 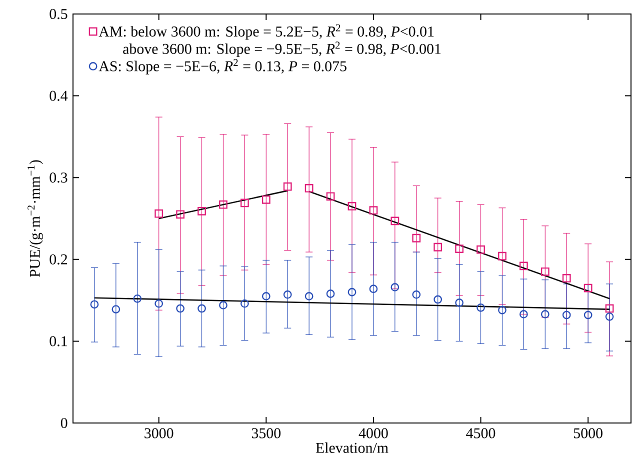 I want to click on x-tick-label: 4500, so click(x=481, y=433).